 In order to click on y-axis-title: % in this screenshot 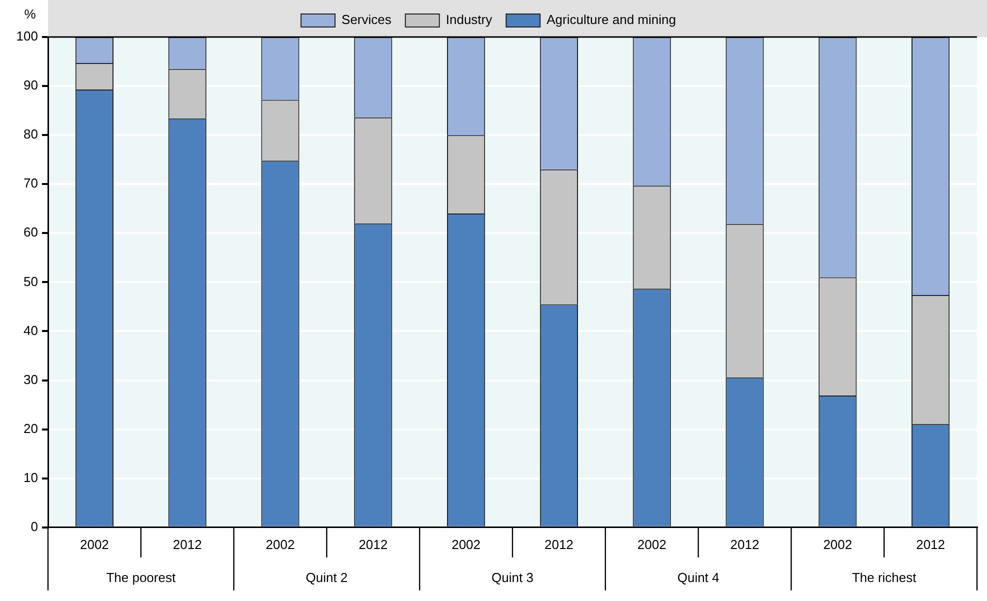, I will do `click(30, 14)`.